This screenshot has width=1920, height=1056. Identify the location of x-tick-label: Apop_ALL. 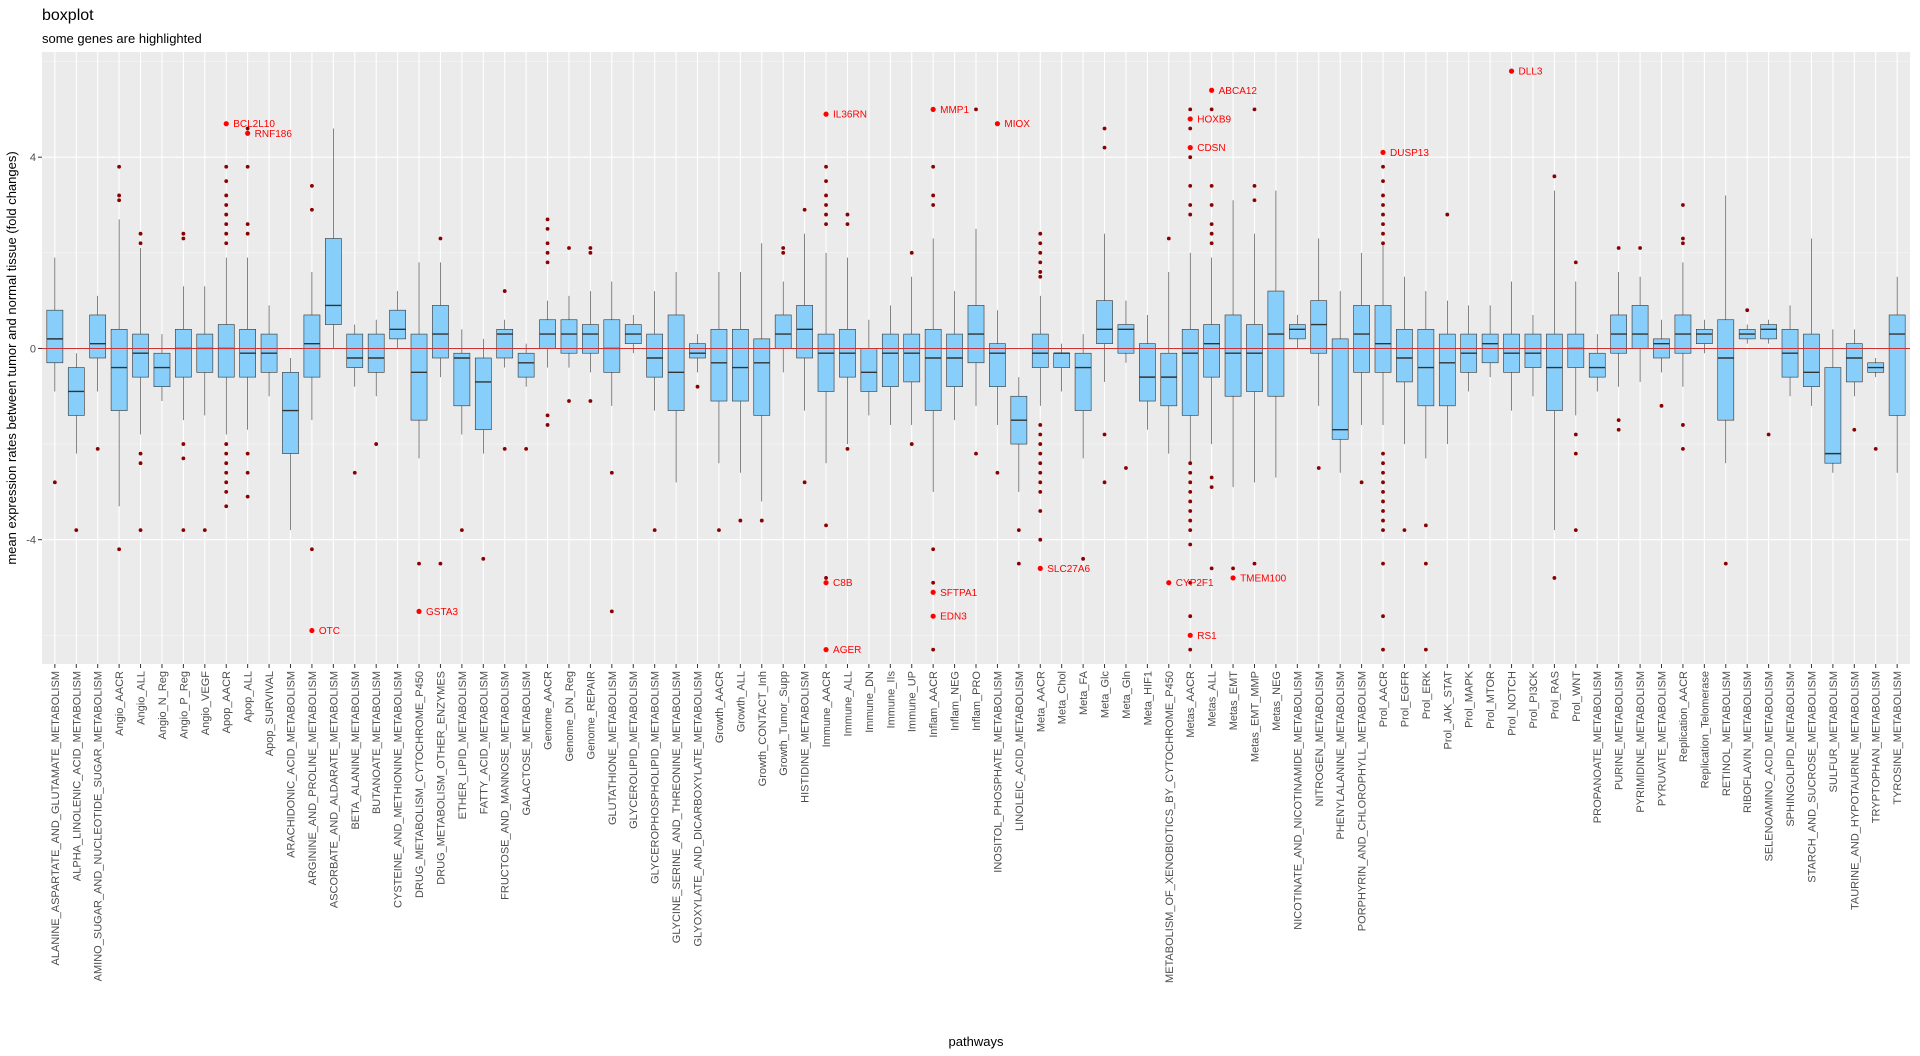
(249, 696).